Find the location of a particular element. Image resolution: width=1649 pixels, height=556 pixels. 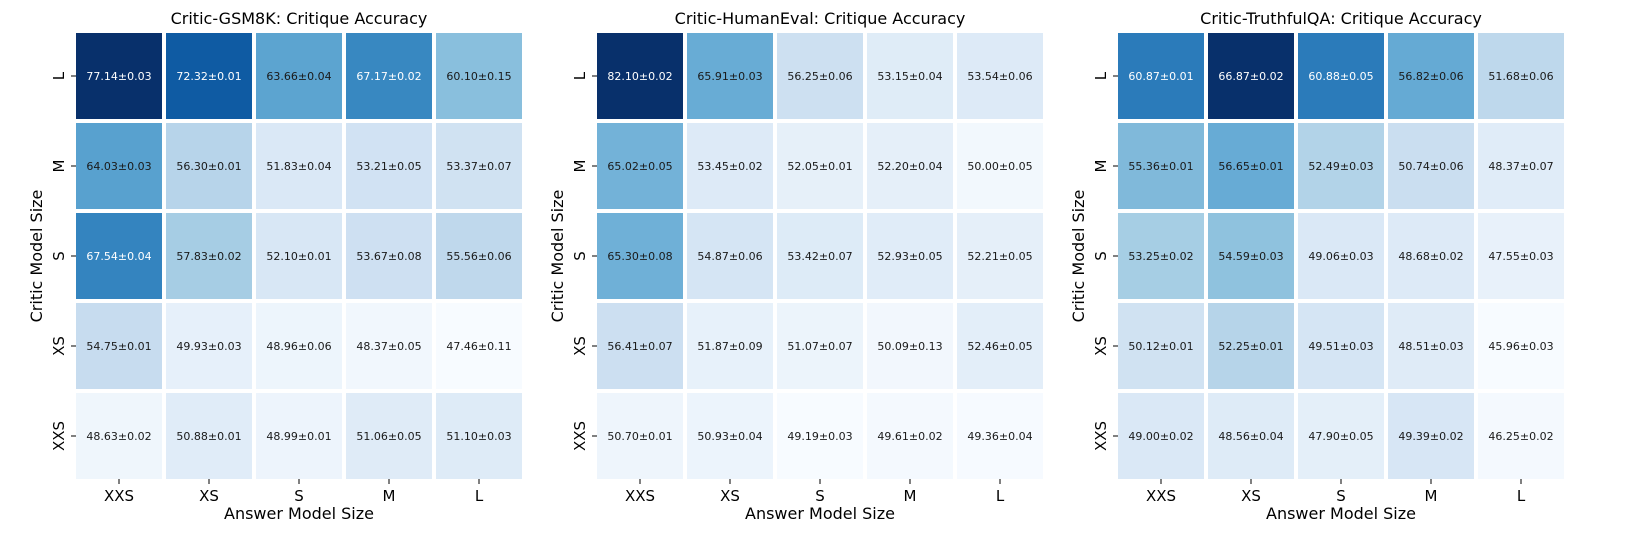

chart-0-label-1-0: 64.03±0.03 is located at coordinates (118, 166).